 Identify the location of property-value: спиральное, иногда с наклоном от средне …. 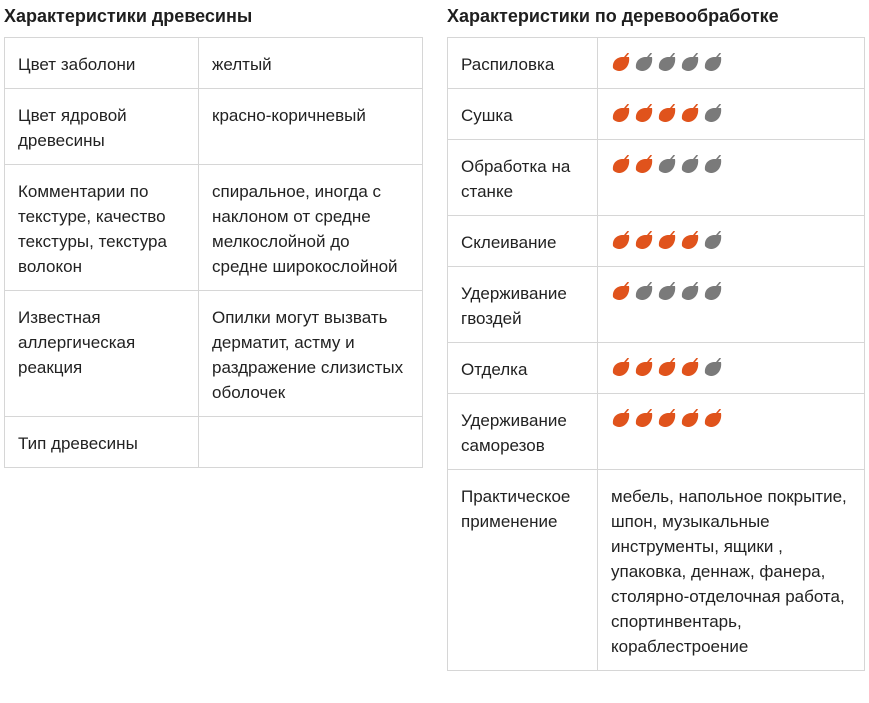
(310, 227).